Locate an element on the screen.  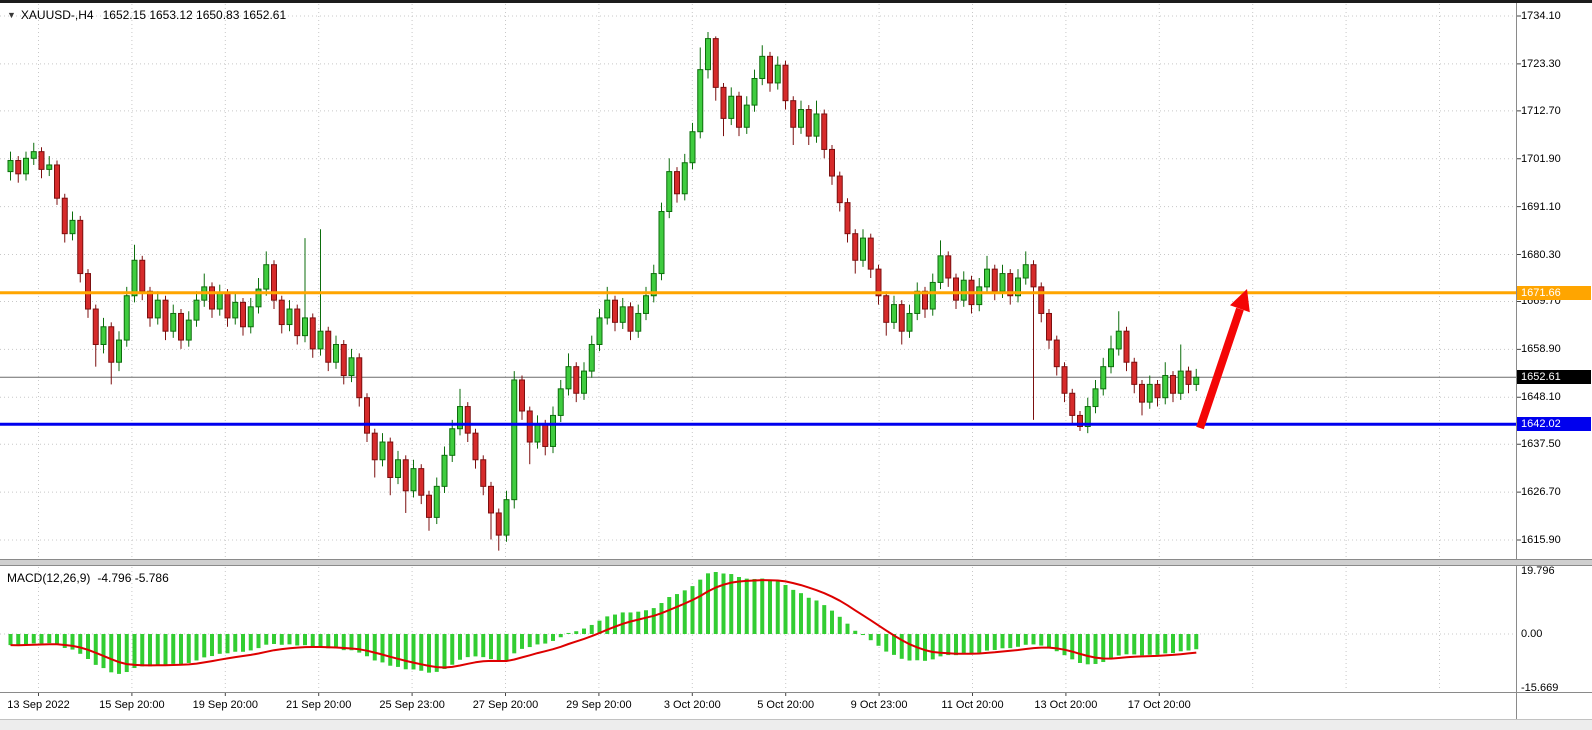
time-tick-label: 5 Oct 20:00 is located at coordinates (786, 705).